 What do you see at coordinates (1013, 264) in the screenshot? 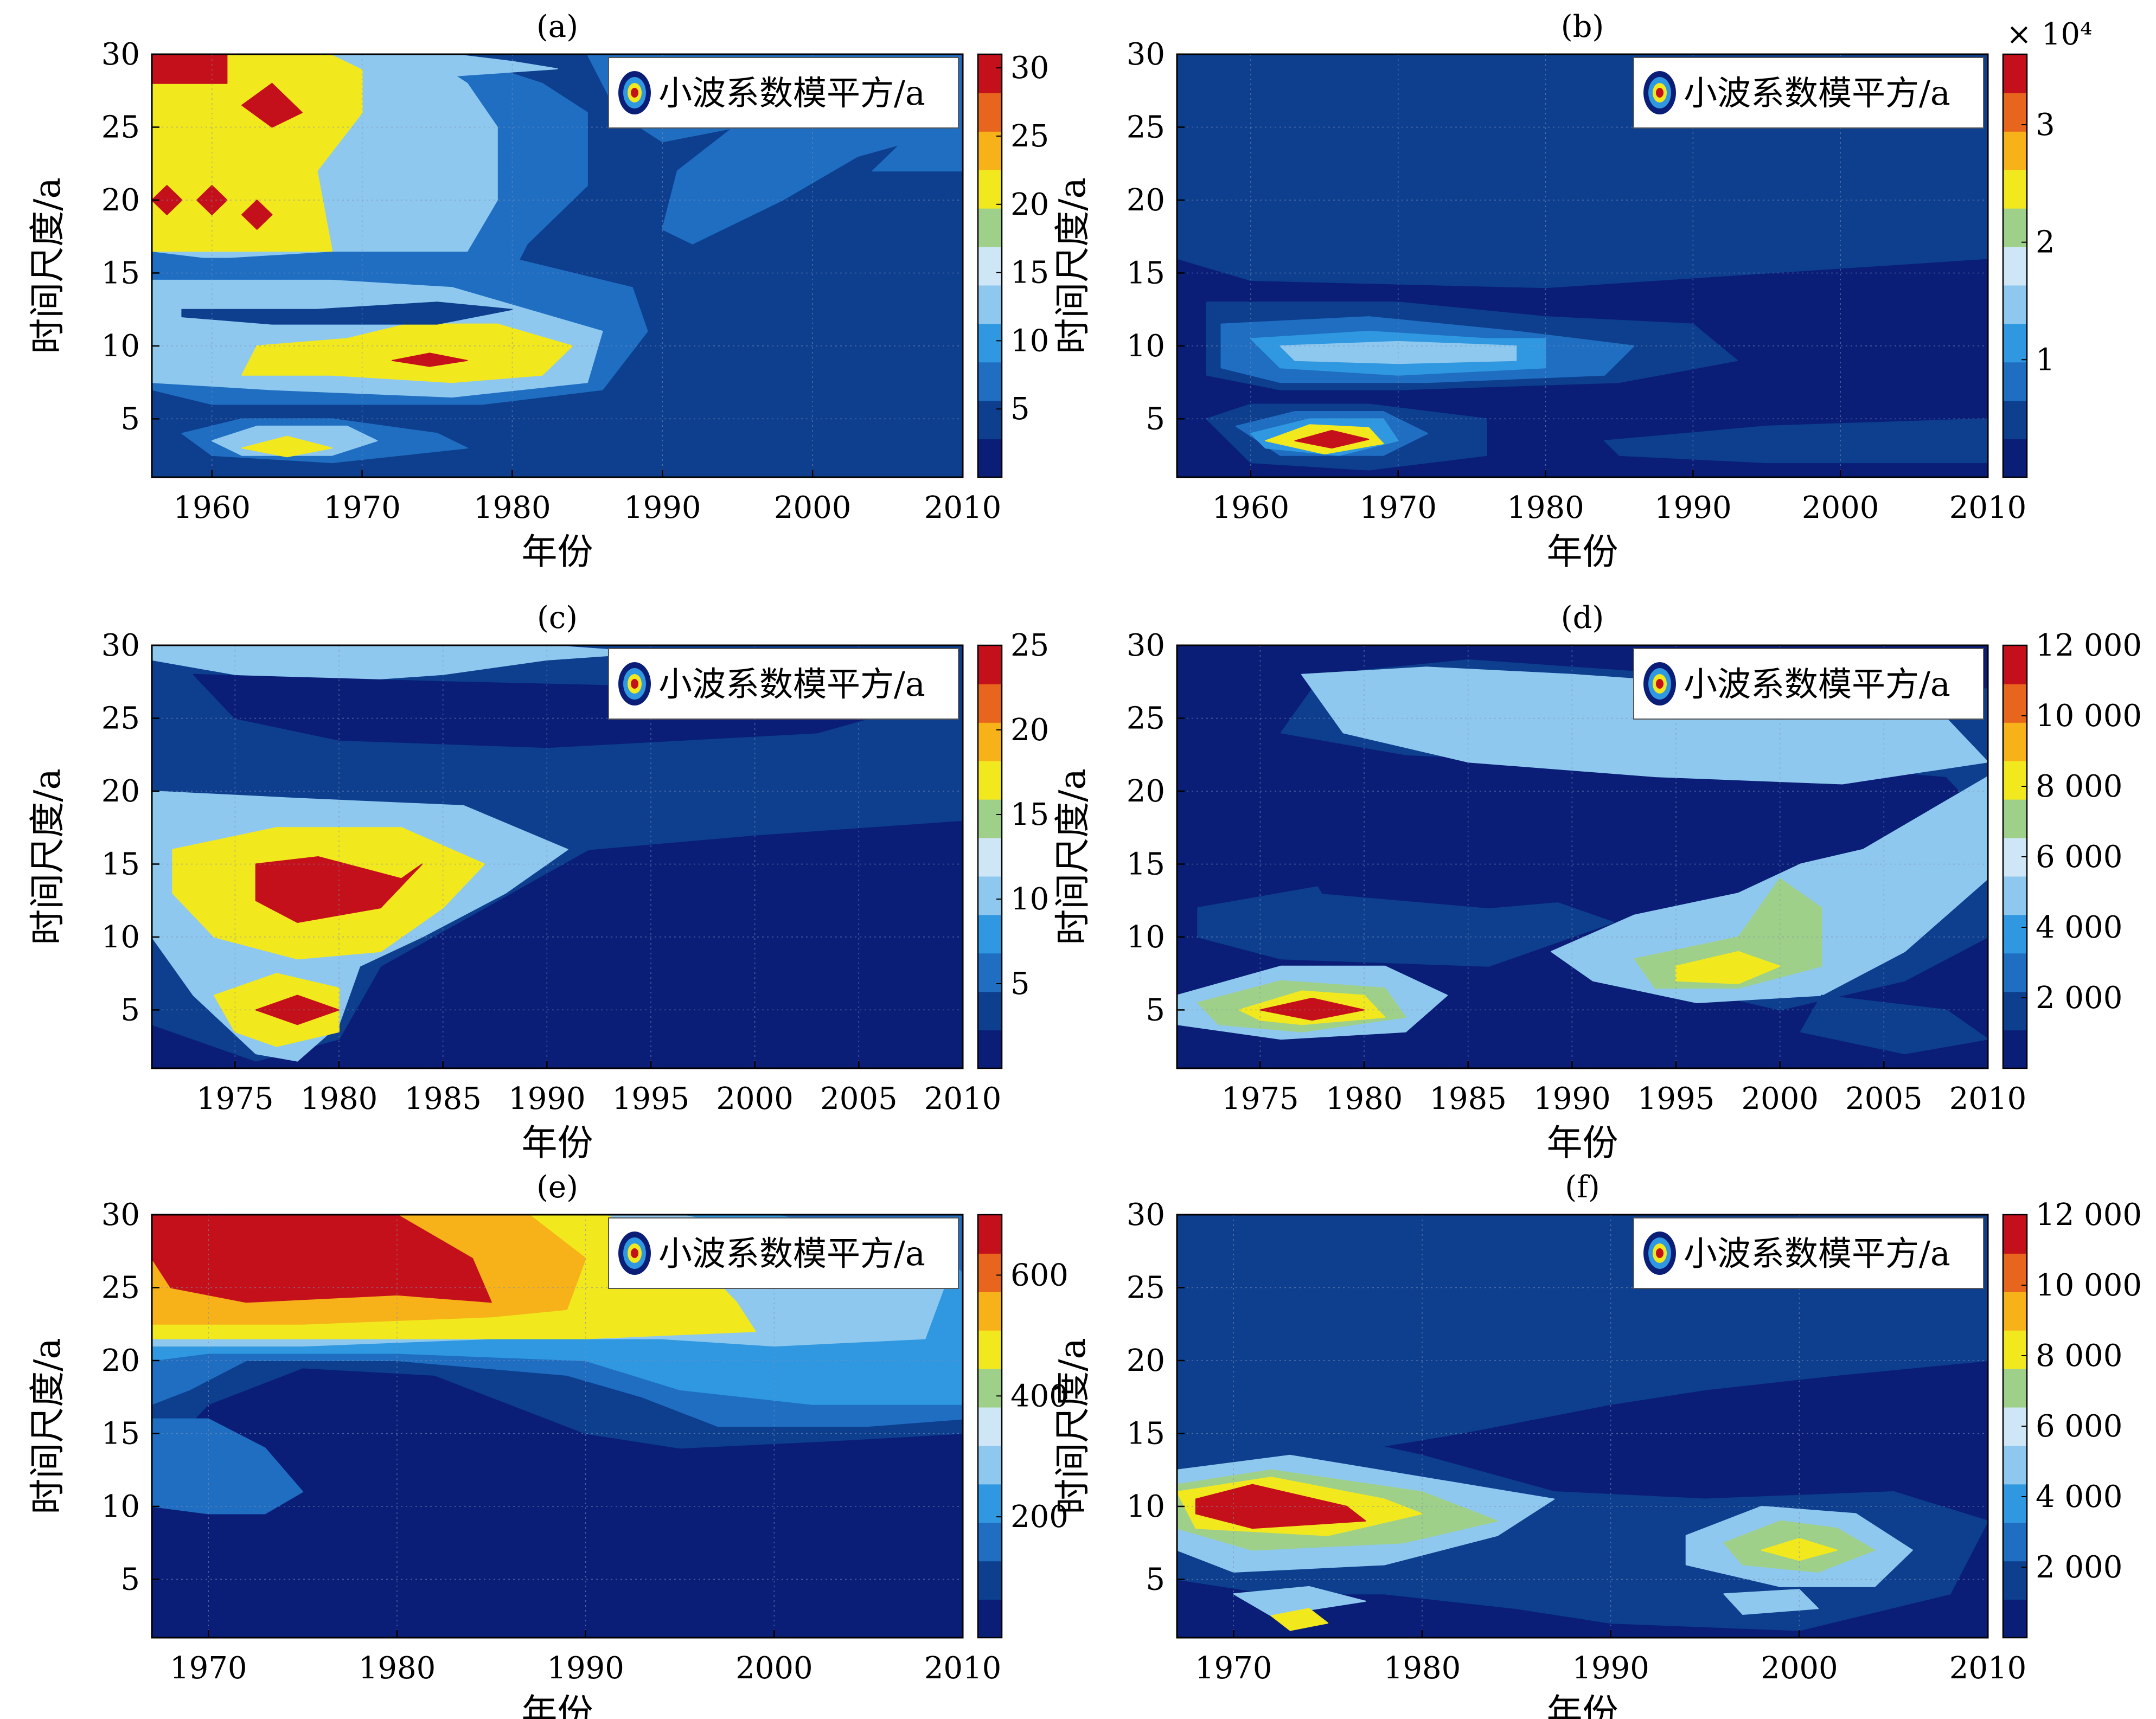
I see `colorbar: 5 10 15 20 25 30` at bounding box center [1013, 264].